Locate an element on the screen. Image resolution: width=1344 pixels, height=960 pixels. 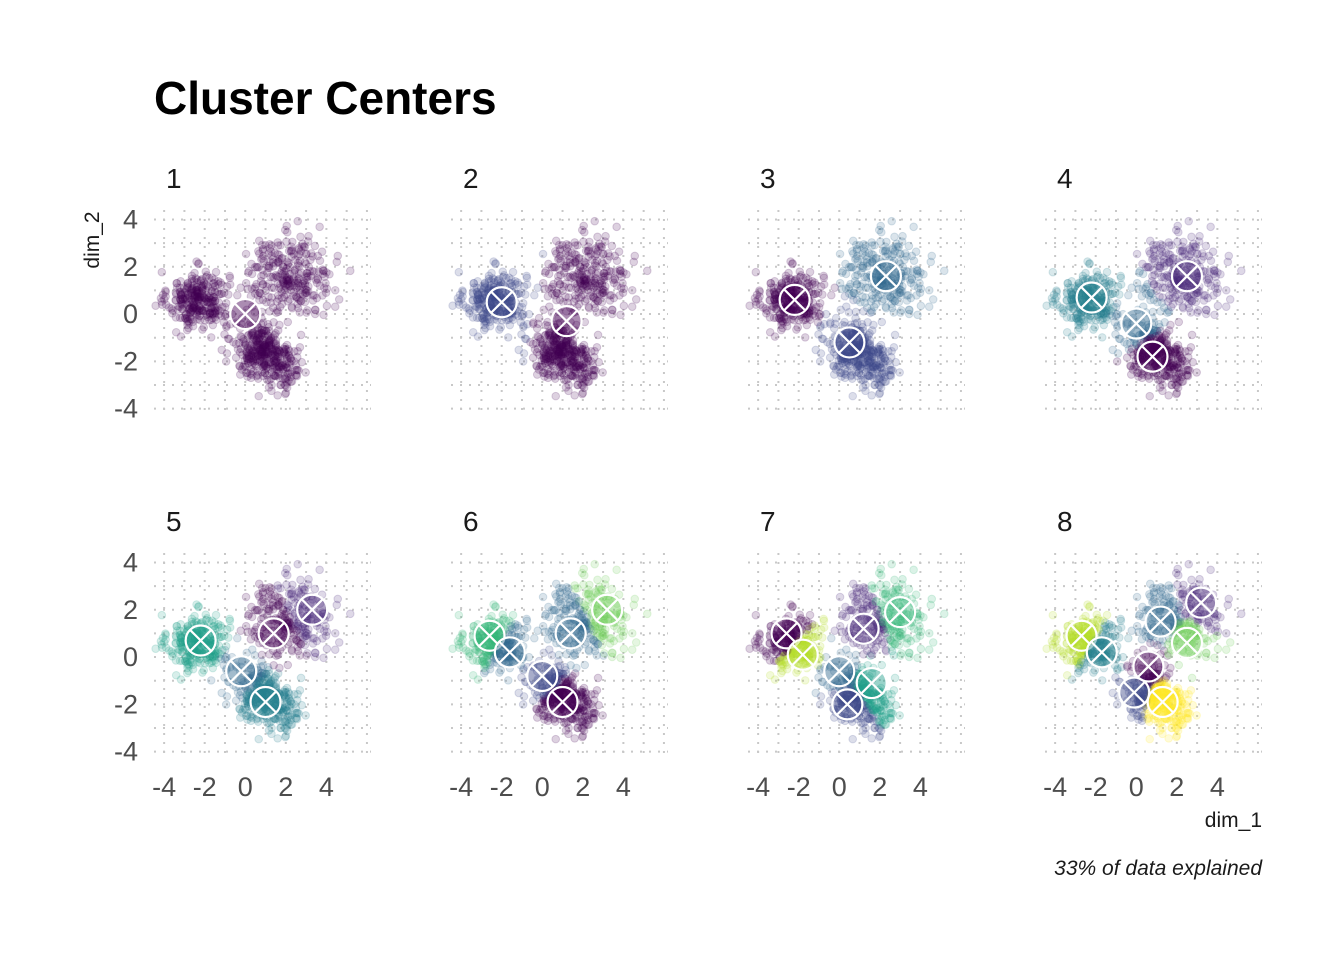
panel-label: 1 is located at coordinates (174, 178).